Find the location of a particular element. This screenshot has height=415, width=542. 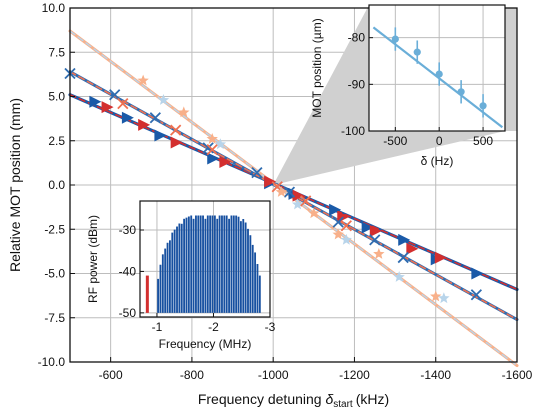

rf-x-tick-label-0: -1 is located at coordinates (157, 327).